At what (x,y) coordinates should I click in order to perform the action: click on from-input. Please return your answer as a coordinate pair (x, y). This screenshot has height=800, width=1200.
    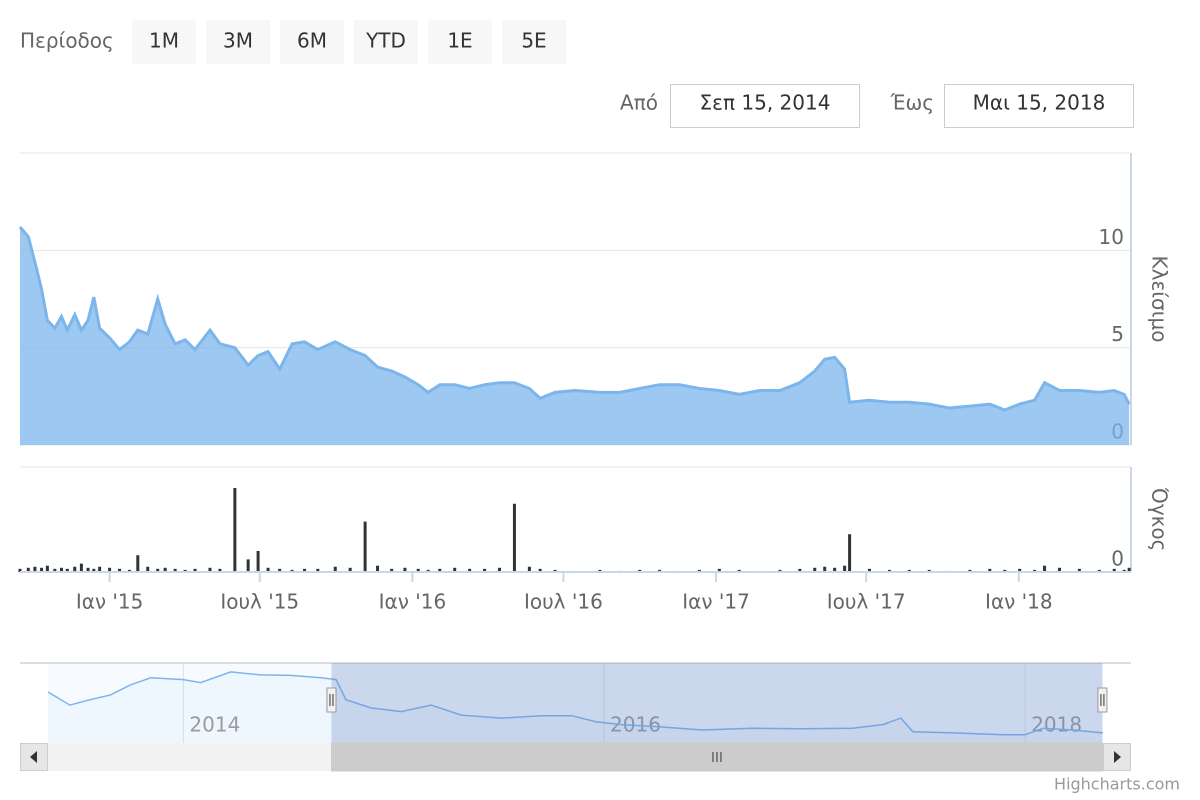
    Looking at the image, I should click on (765, 106).